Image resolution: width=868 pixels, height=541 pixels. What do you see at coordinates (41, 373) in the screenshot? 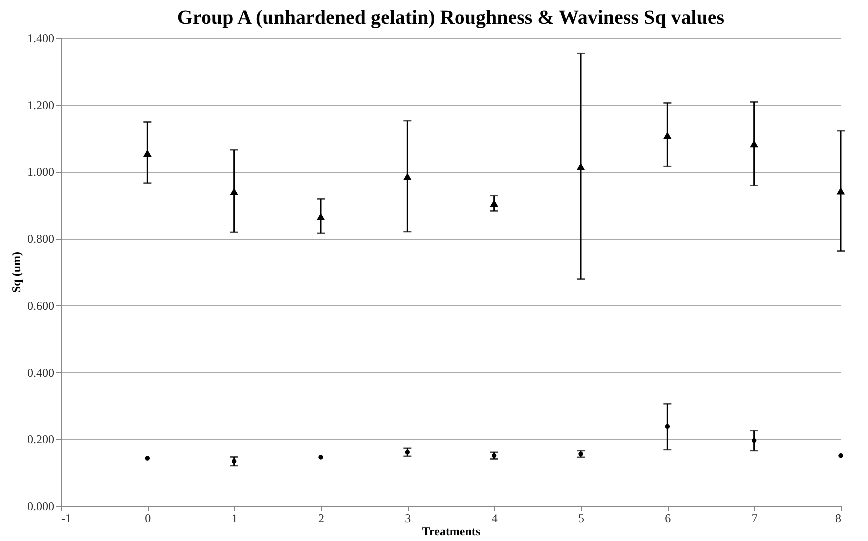
I see `y-tick-label: 0.400` at bounding box center [41, 373].